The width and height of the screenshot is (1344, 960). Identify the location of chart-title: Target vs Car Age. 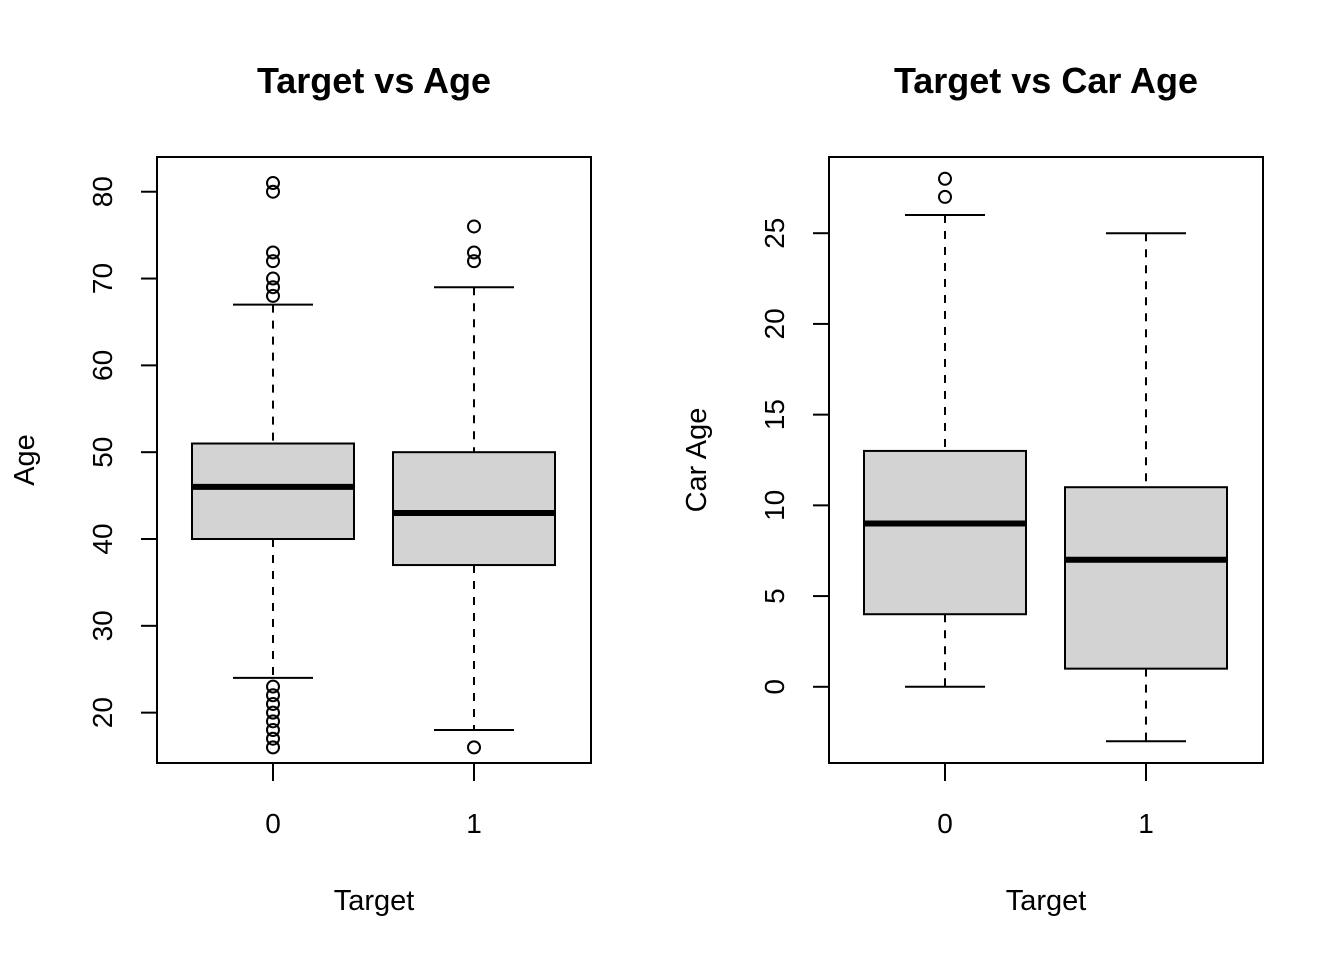
(1046, 80).